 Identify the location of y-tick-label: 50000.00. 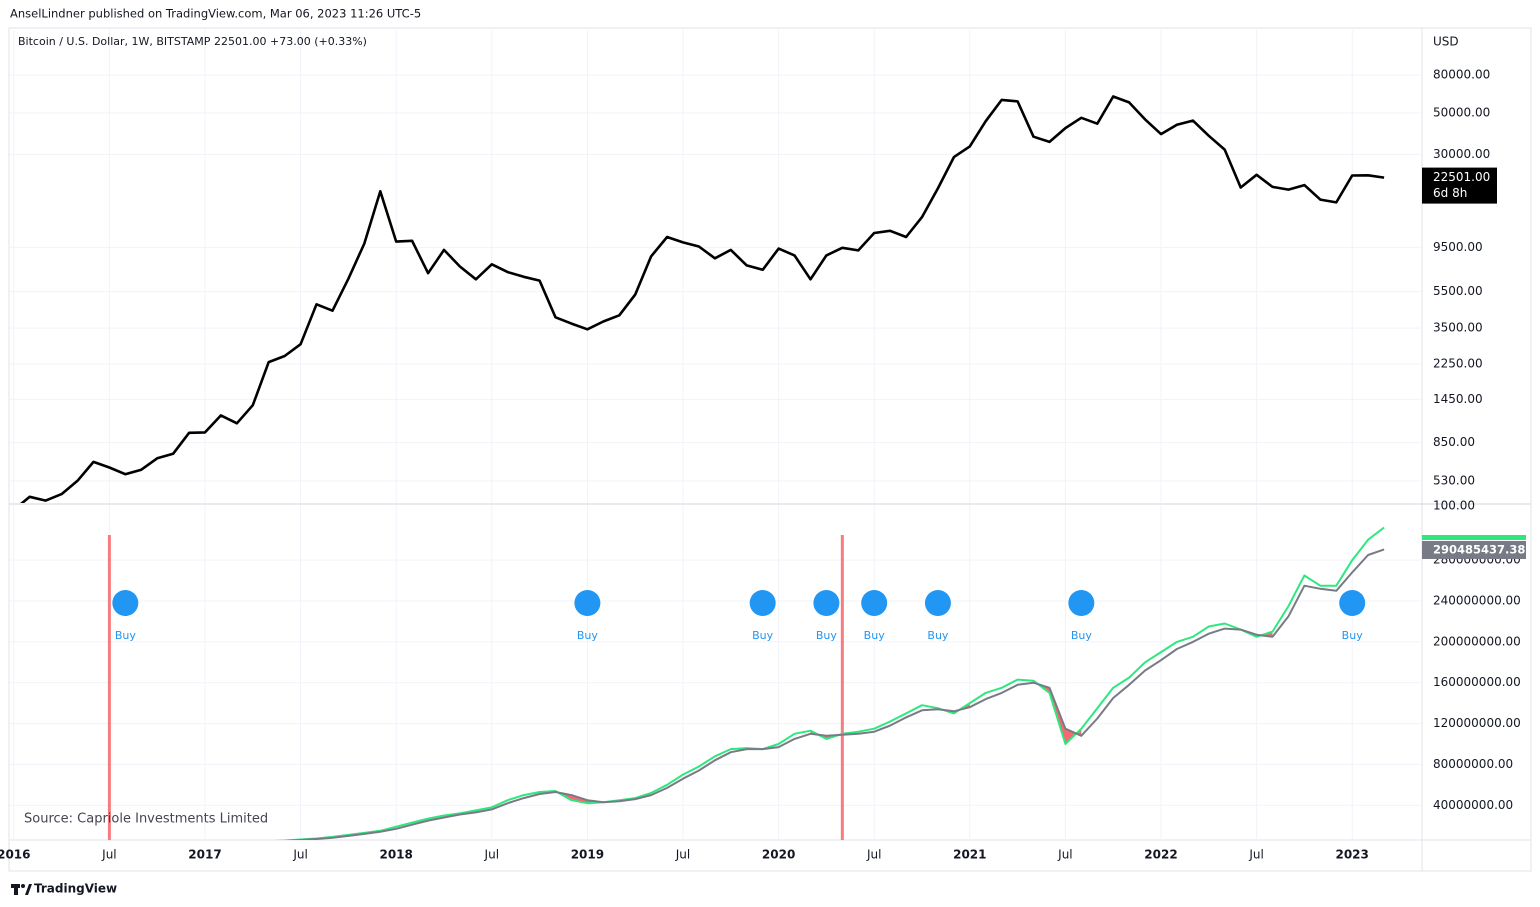
(1461, 113).